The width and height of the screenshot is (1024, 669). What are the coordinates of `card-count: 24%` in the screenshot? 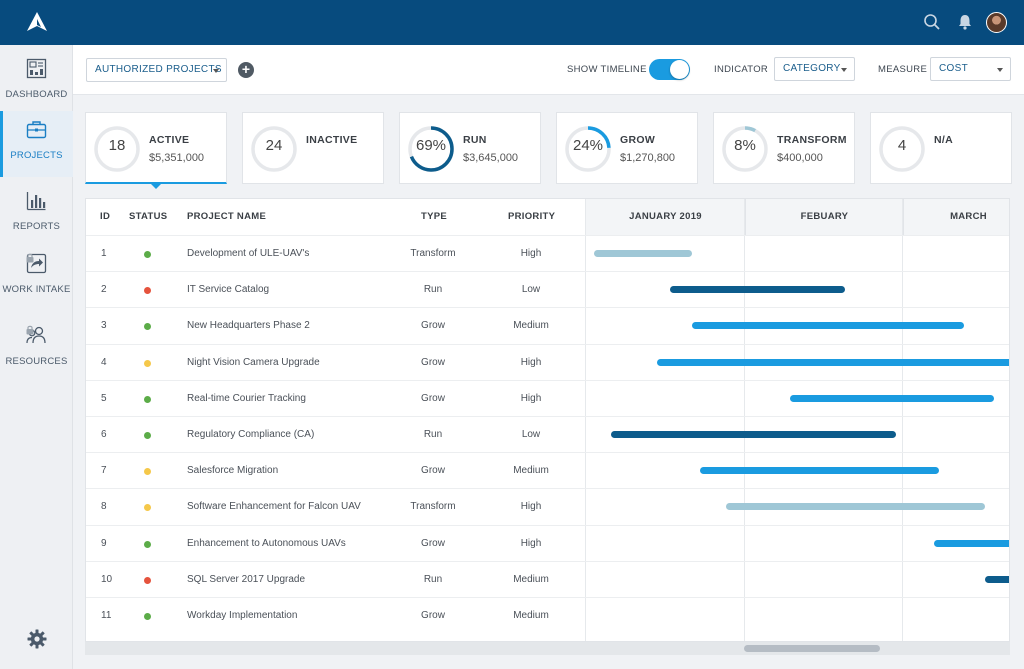 It's located at (588, 145).